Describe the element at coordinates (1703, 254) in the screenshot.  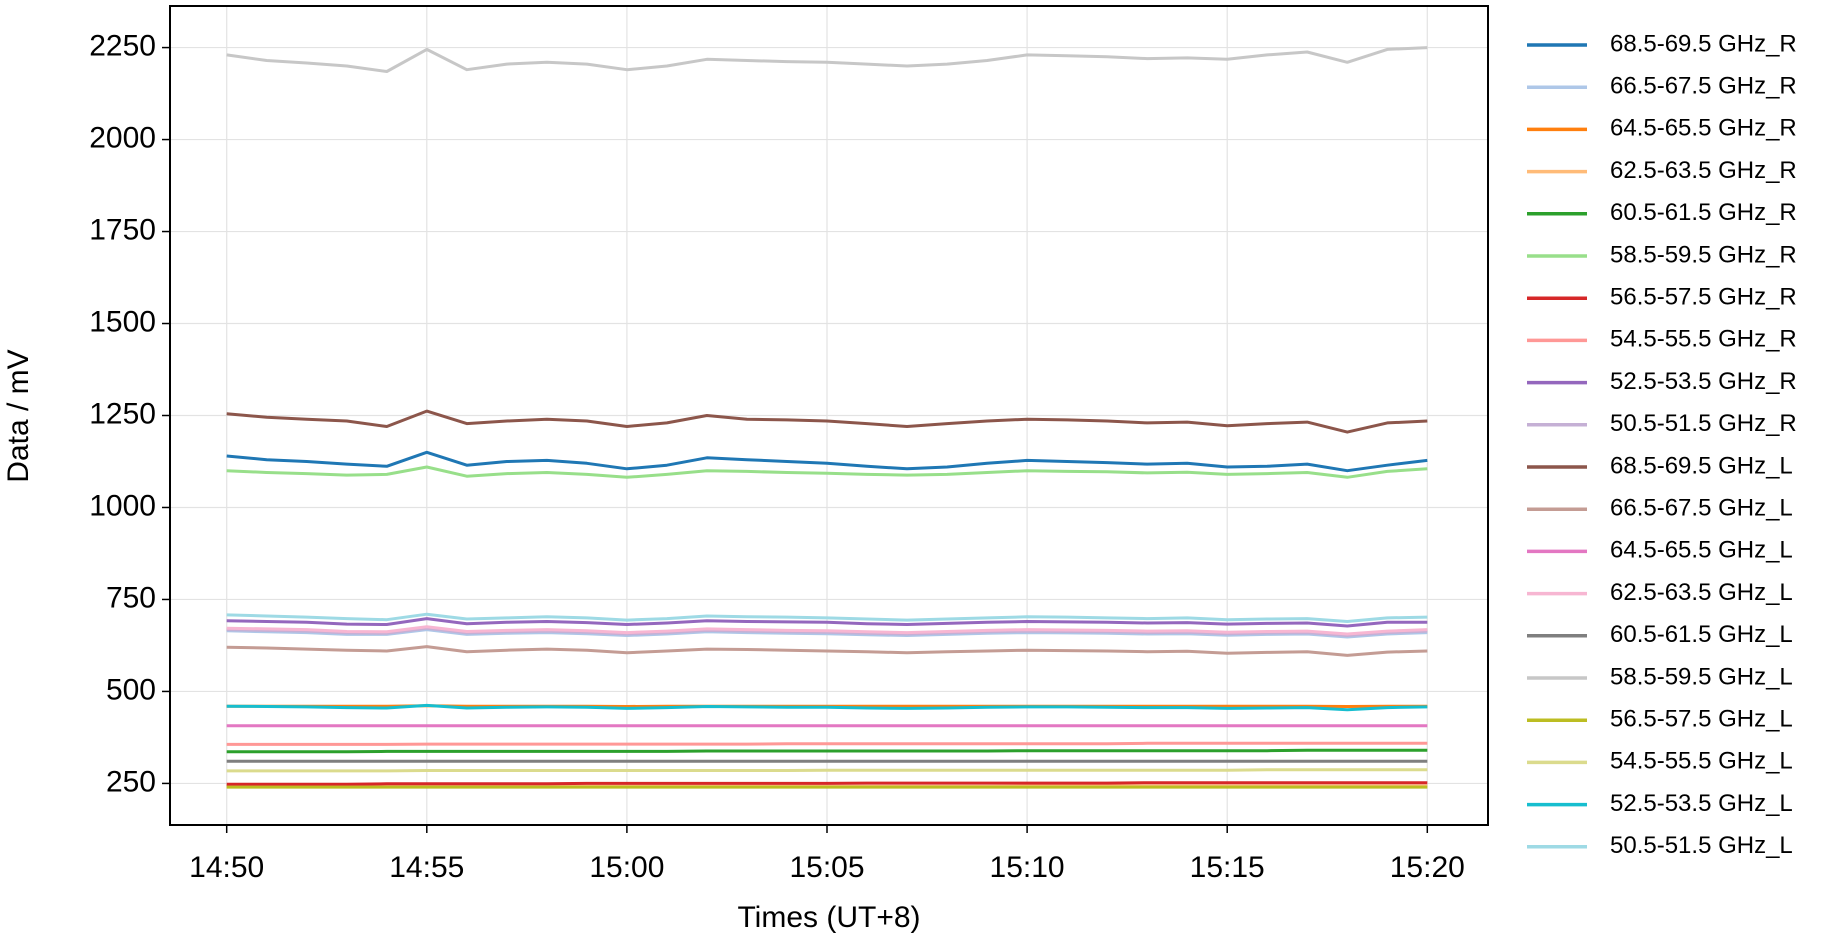
I see `legend-label: 58.5-59.5 GHz_R` at that location.